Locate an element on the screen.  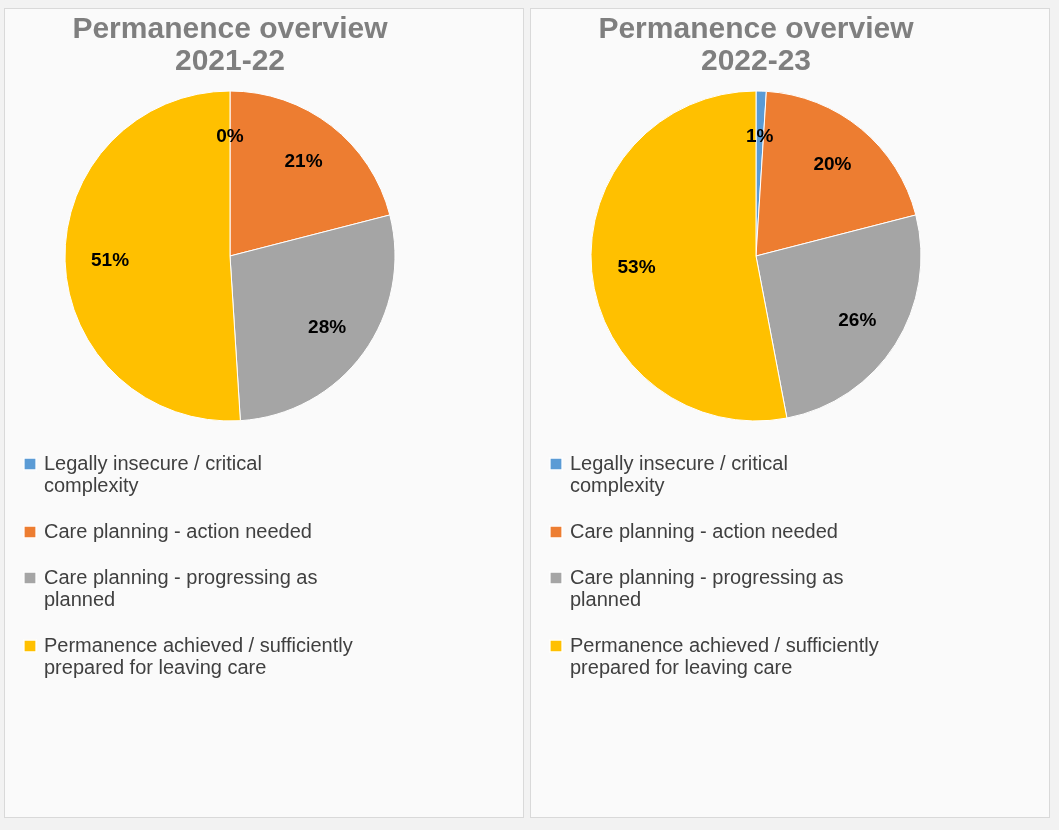
data-label: 51% is located at coordinates (110, 259).